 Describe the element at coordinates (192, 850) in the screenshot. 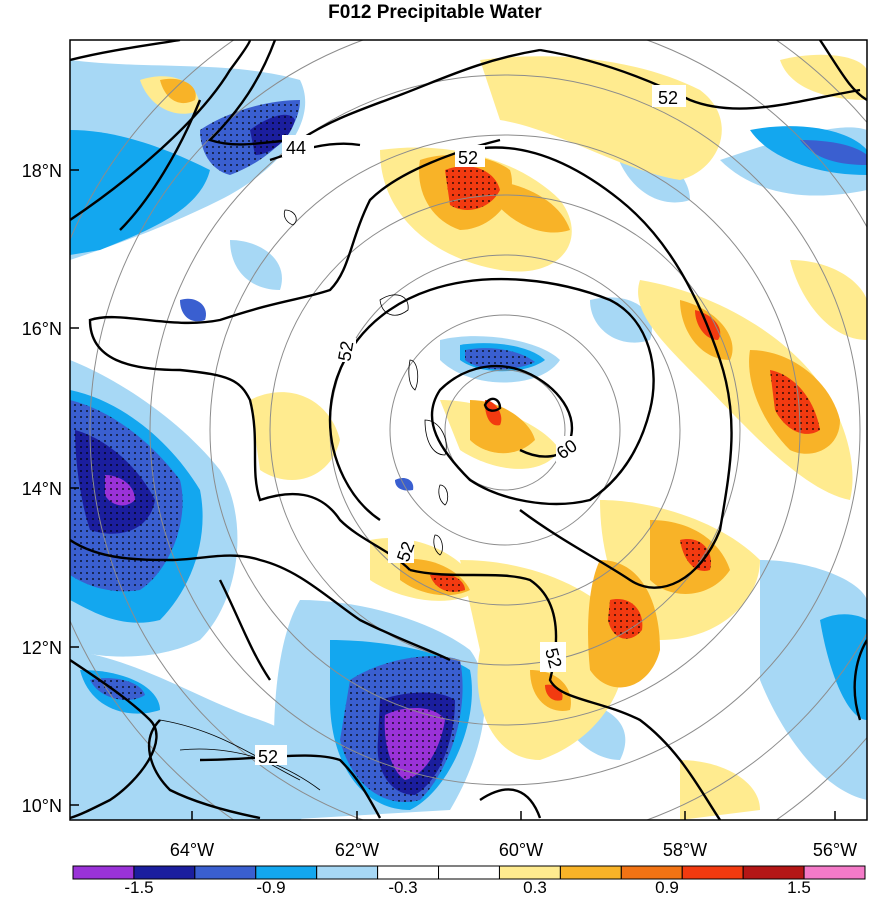

I see `lon-label-64w: 64°W` at that location.